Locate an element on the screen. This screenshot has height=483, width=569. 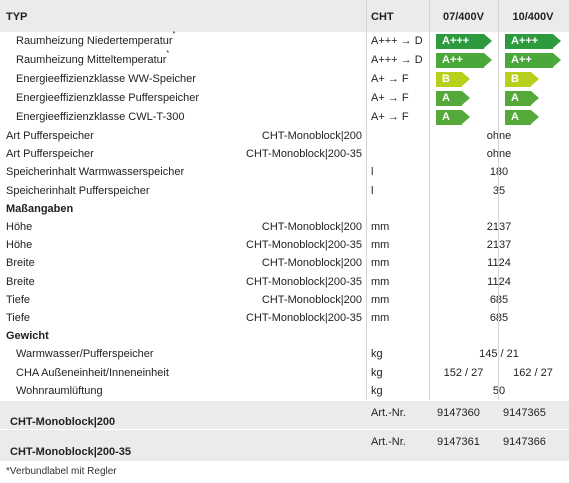
article-label: Art.-Nr. is located at coordinates (388, 413).